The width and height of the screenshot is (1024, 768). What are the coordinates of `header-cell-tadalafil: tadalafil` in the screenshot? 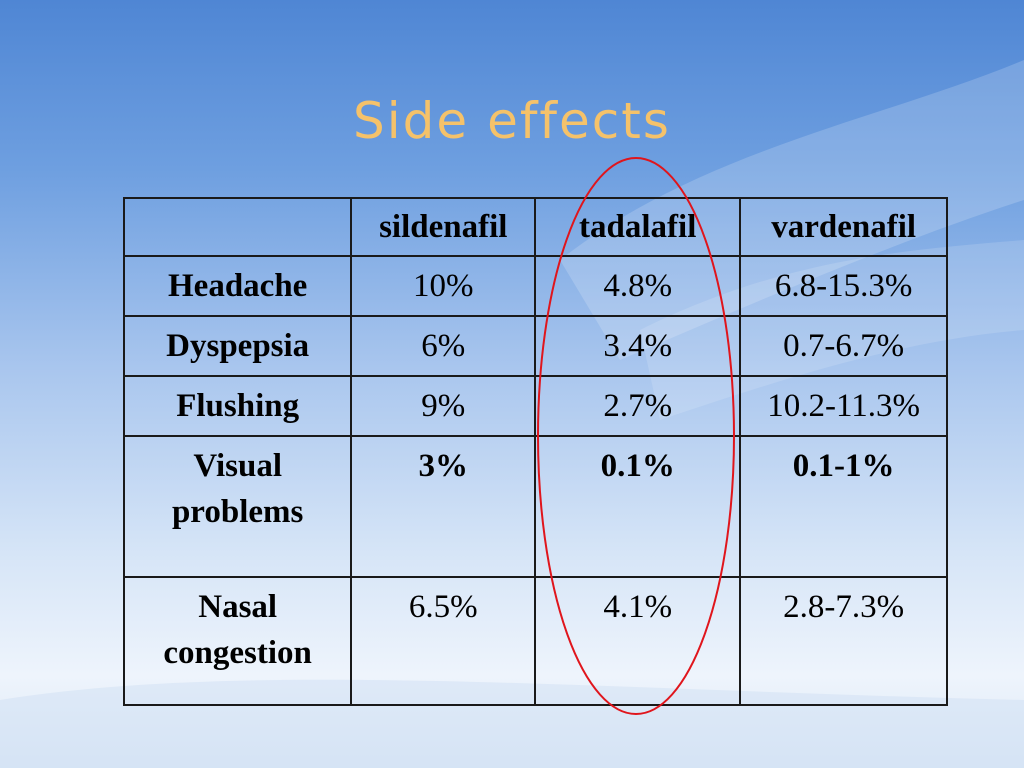 It's located at (638, 227).